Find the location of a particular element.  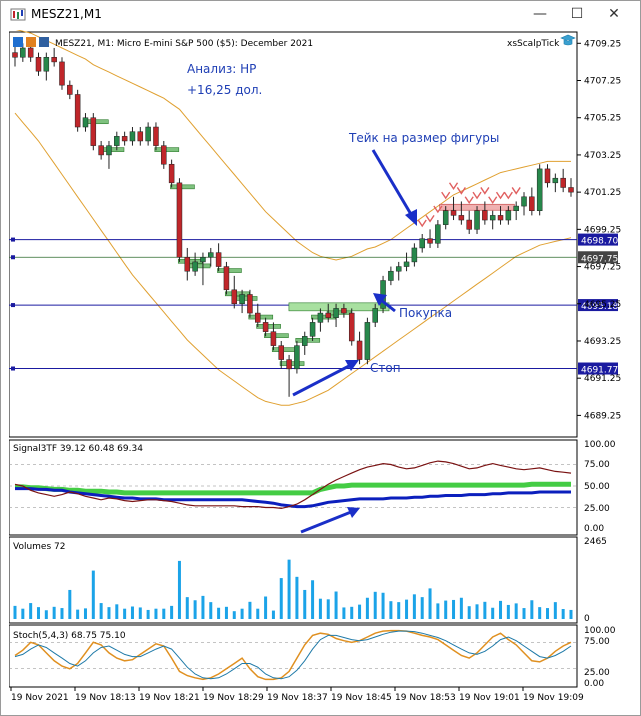

signal-scale-0: 0.00 is located at coordinates (594, 529).